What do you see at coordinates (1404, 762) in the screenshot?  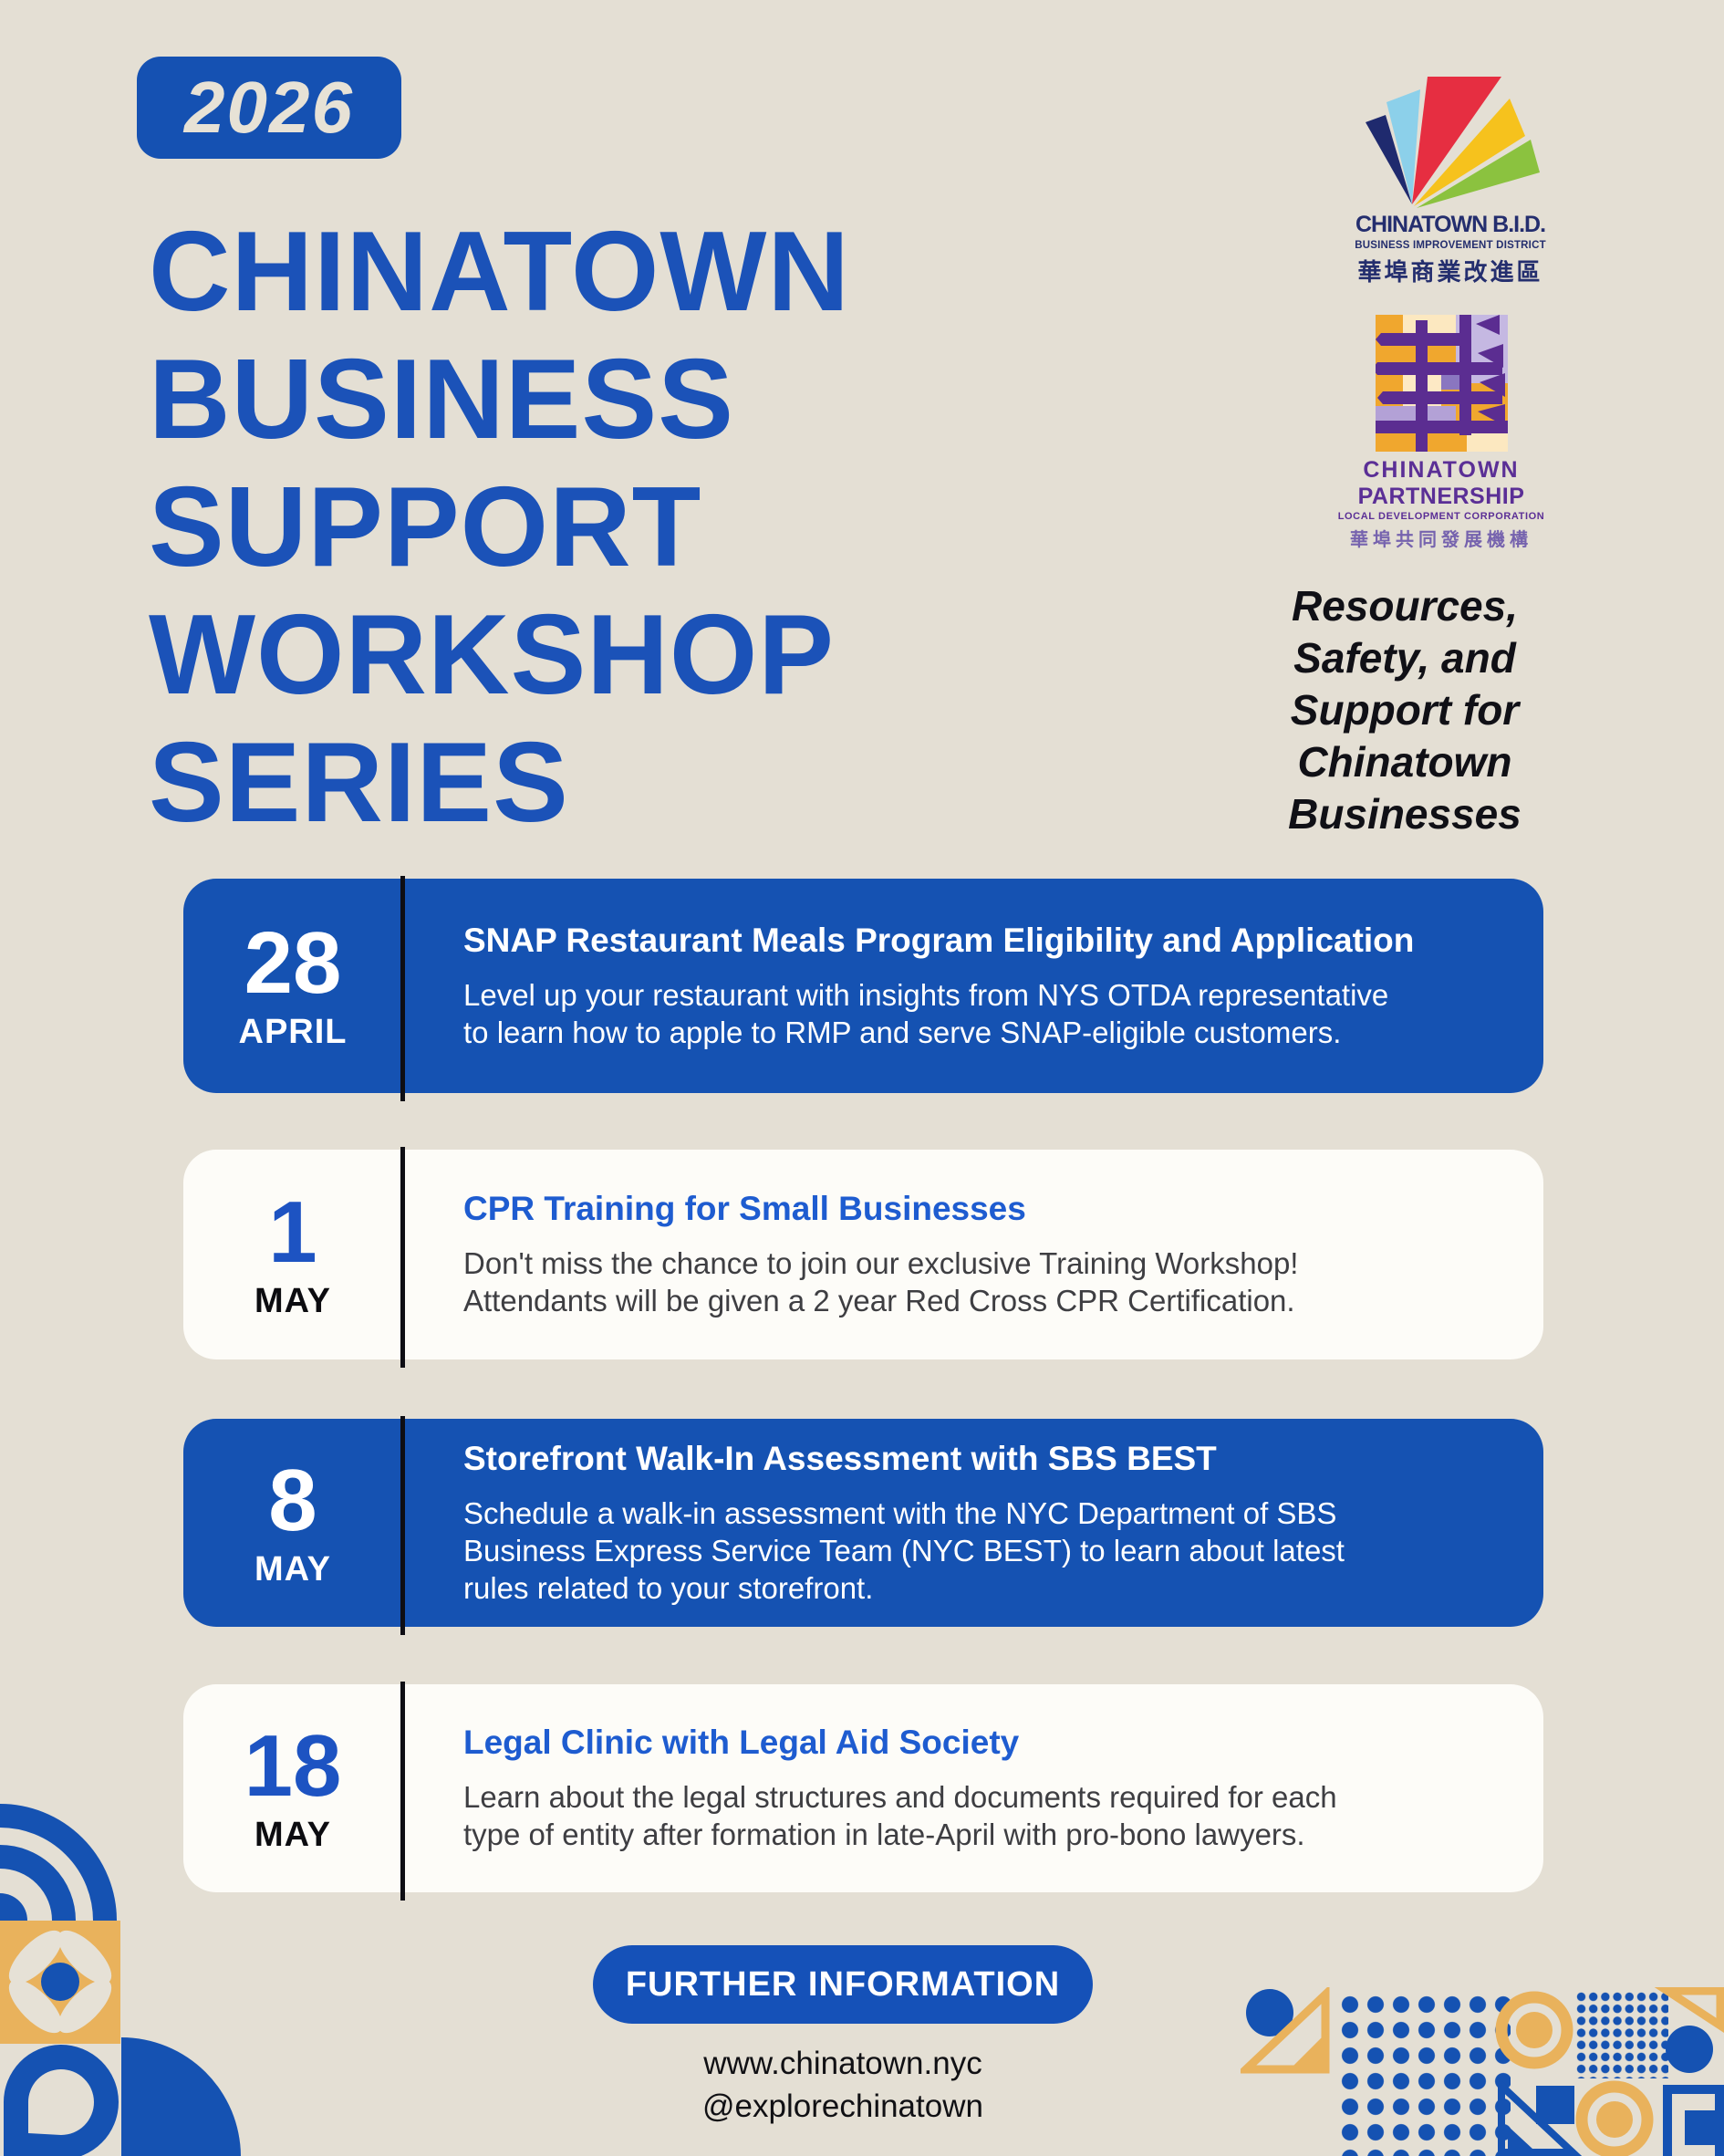 I see `tagline-line: Chinatown` at bounding box center [1404, 762].